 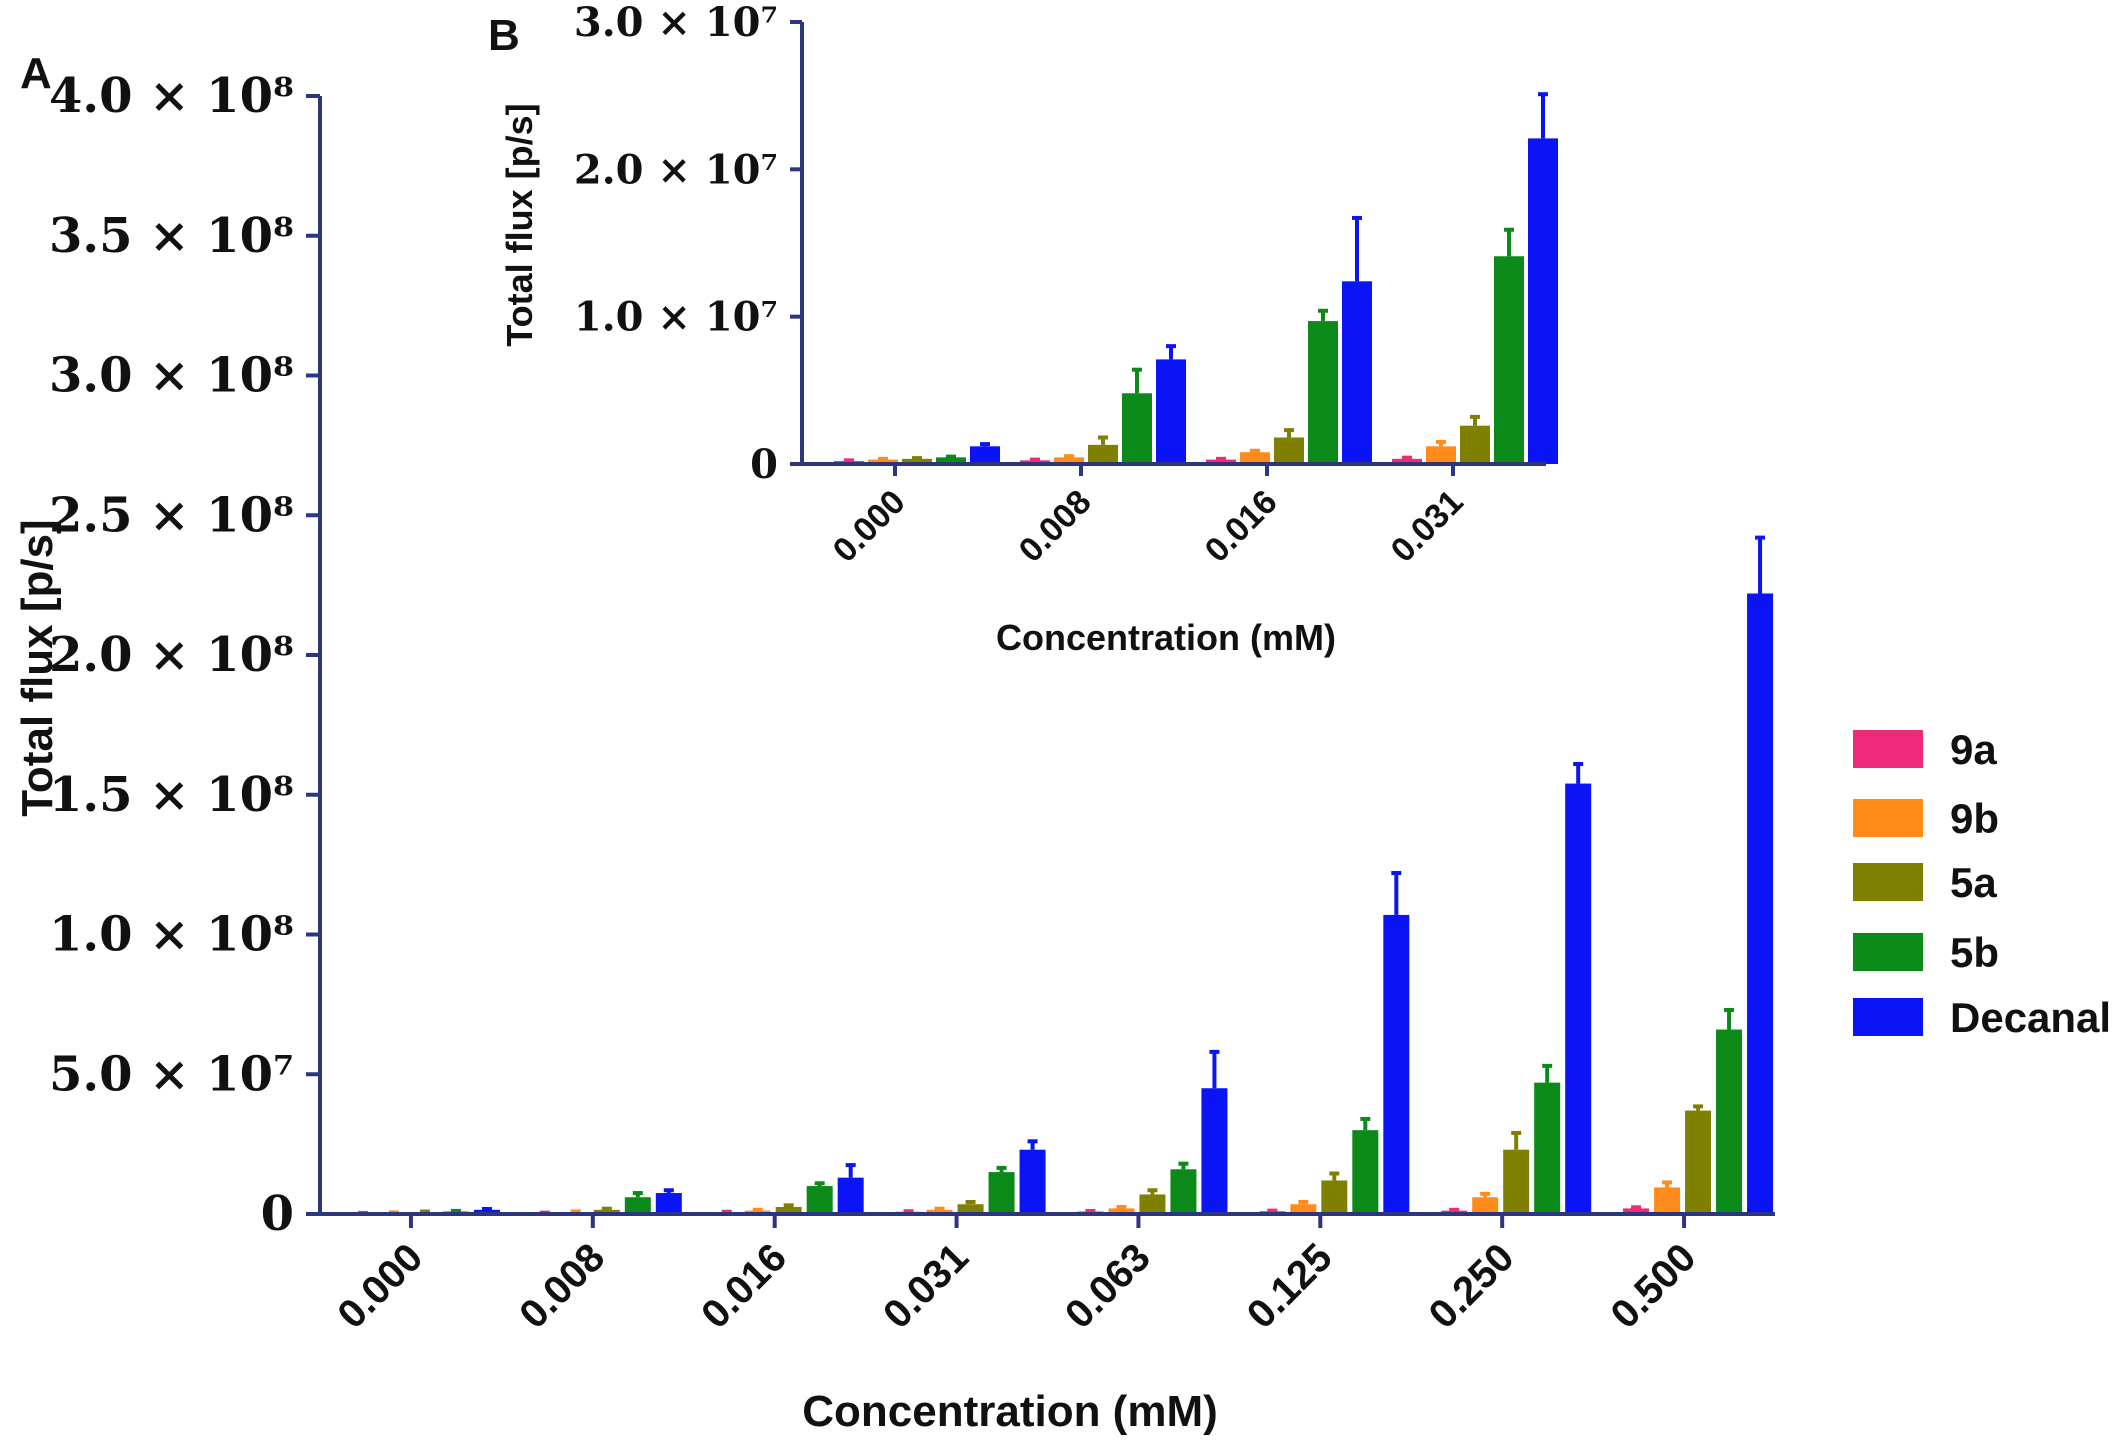 What do you see at coordinates (1888, 749) in the screenshot?
I see `legend-swatch-9a` at bounding box center [1888, 749].